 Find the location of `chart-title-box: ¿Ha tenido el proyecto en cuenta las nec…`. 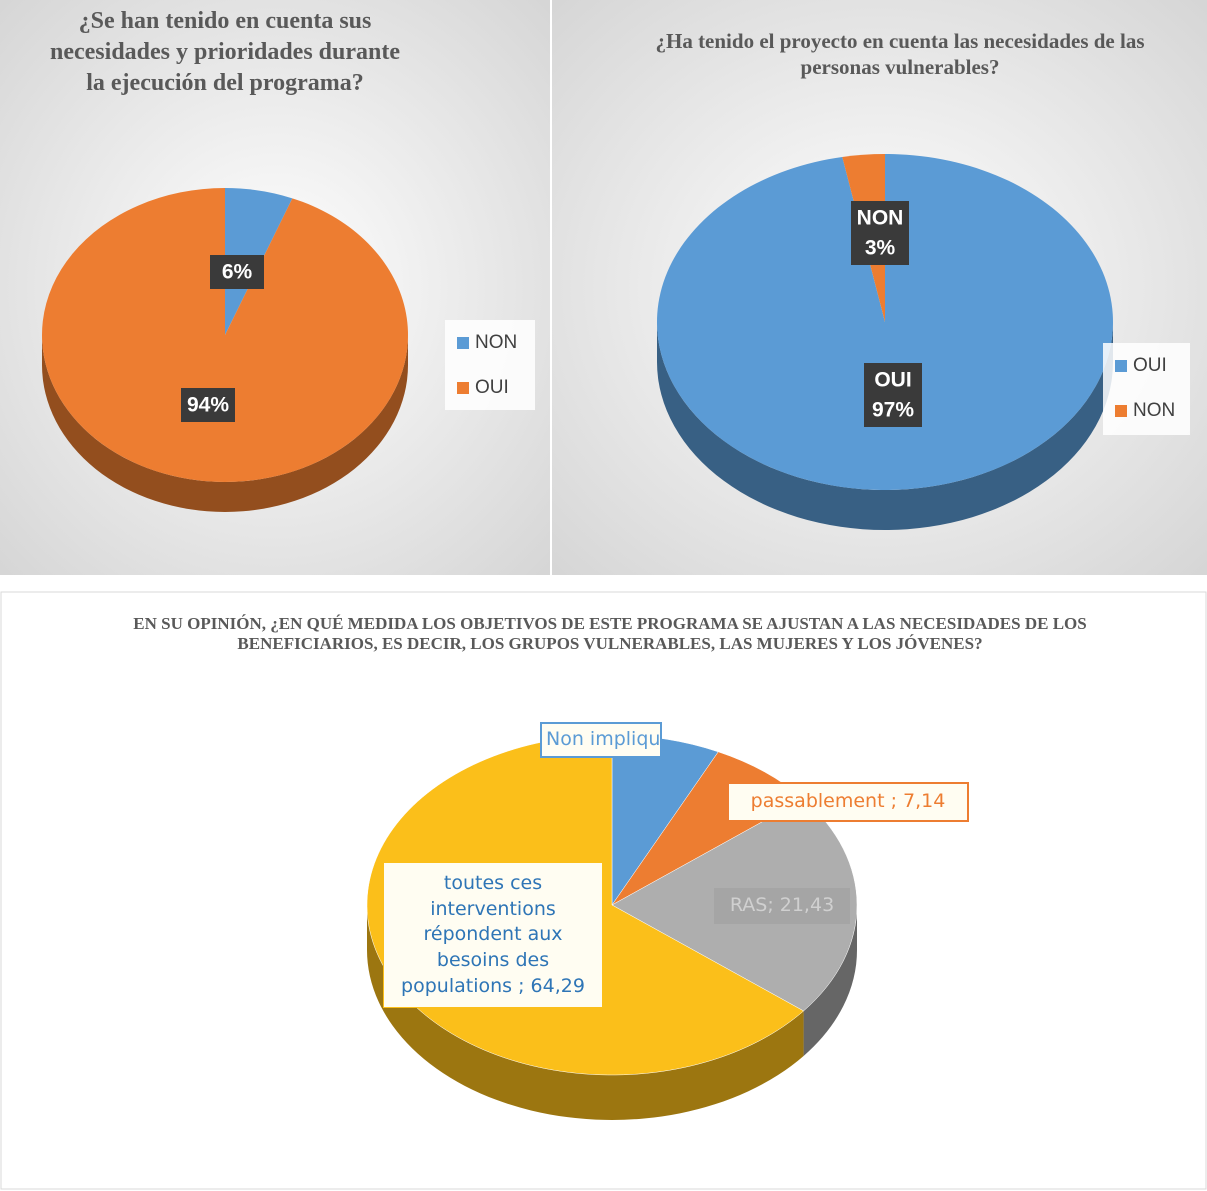

chart-title-box: ¿Ha tenido el proyecto en cuenta las nec… is located at coordinates (900, 54).